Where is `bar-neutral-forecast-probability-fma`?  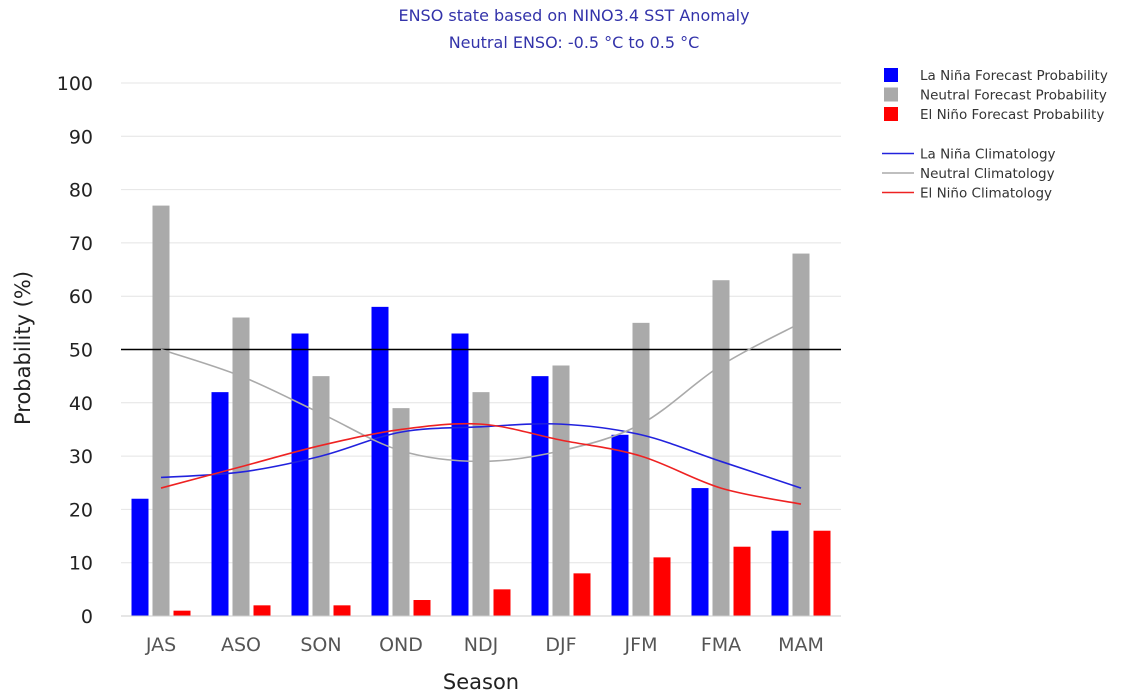
bar-neutral-forecast-probability-fma is located at coordinates (721, 448).